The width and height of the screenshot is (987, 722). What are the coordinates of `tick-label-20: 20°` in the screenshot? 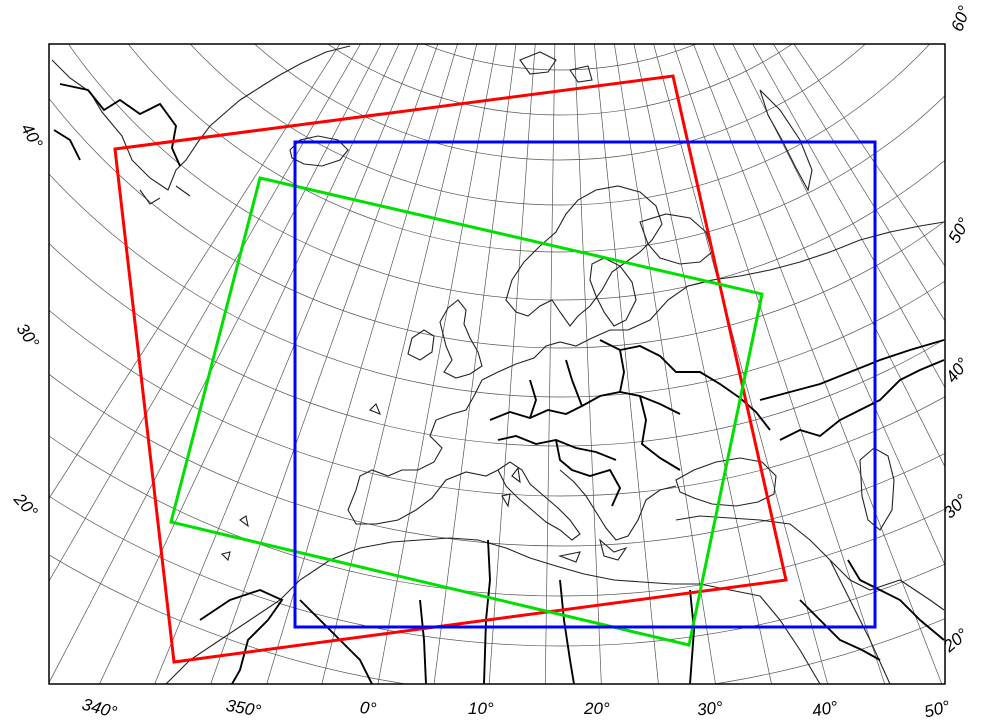 It's located at (596, 708).